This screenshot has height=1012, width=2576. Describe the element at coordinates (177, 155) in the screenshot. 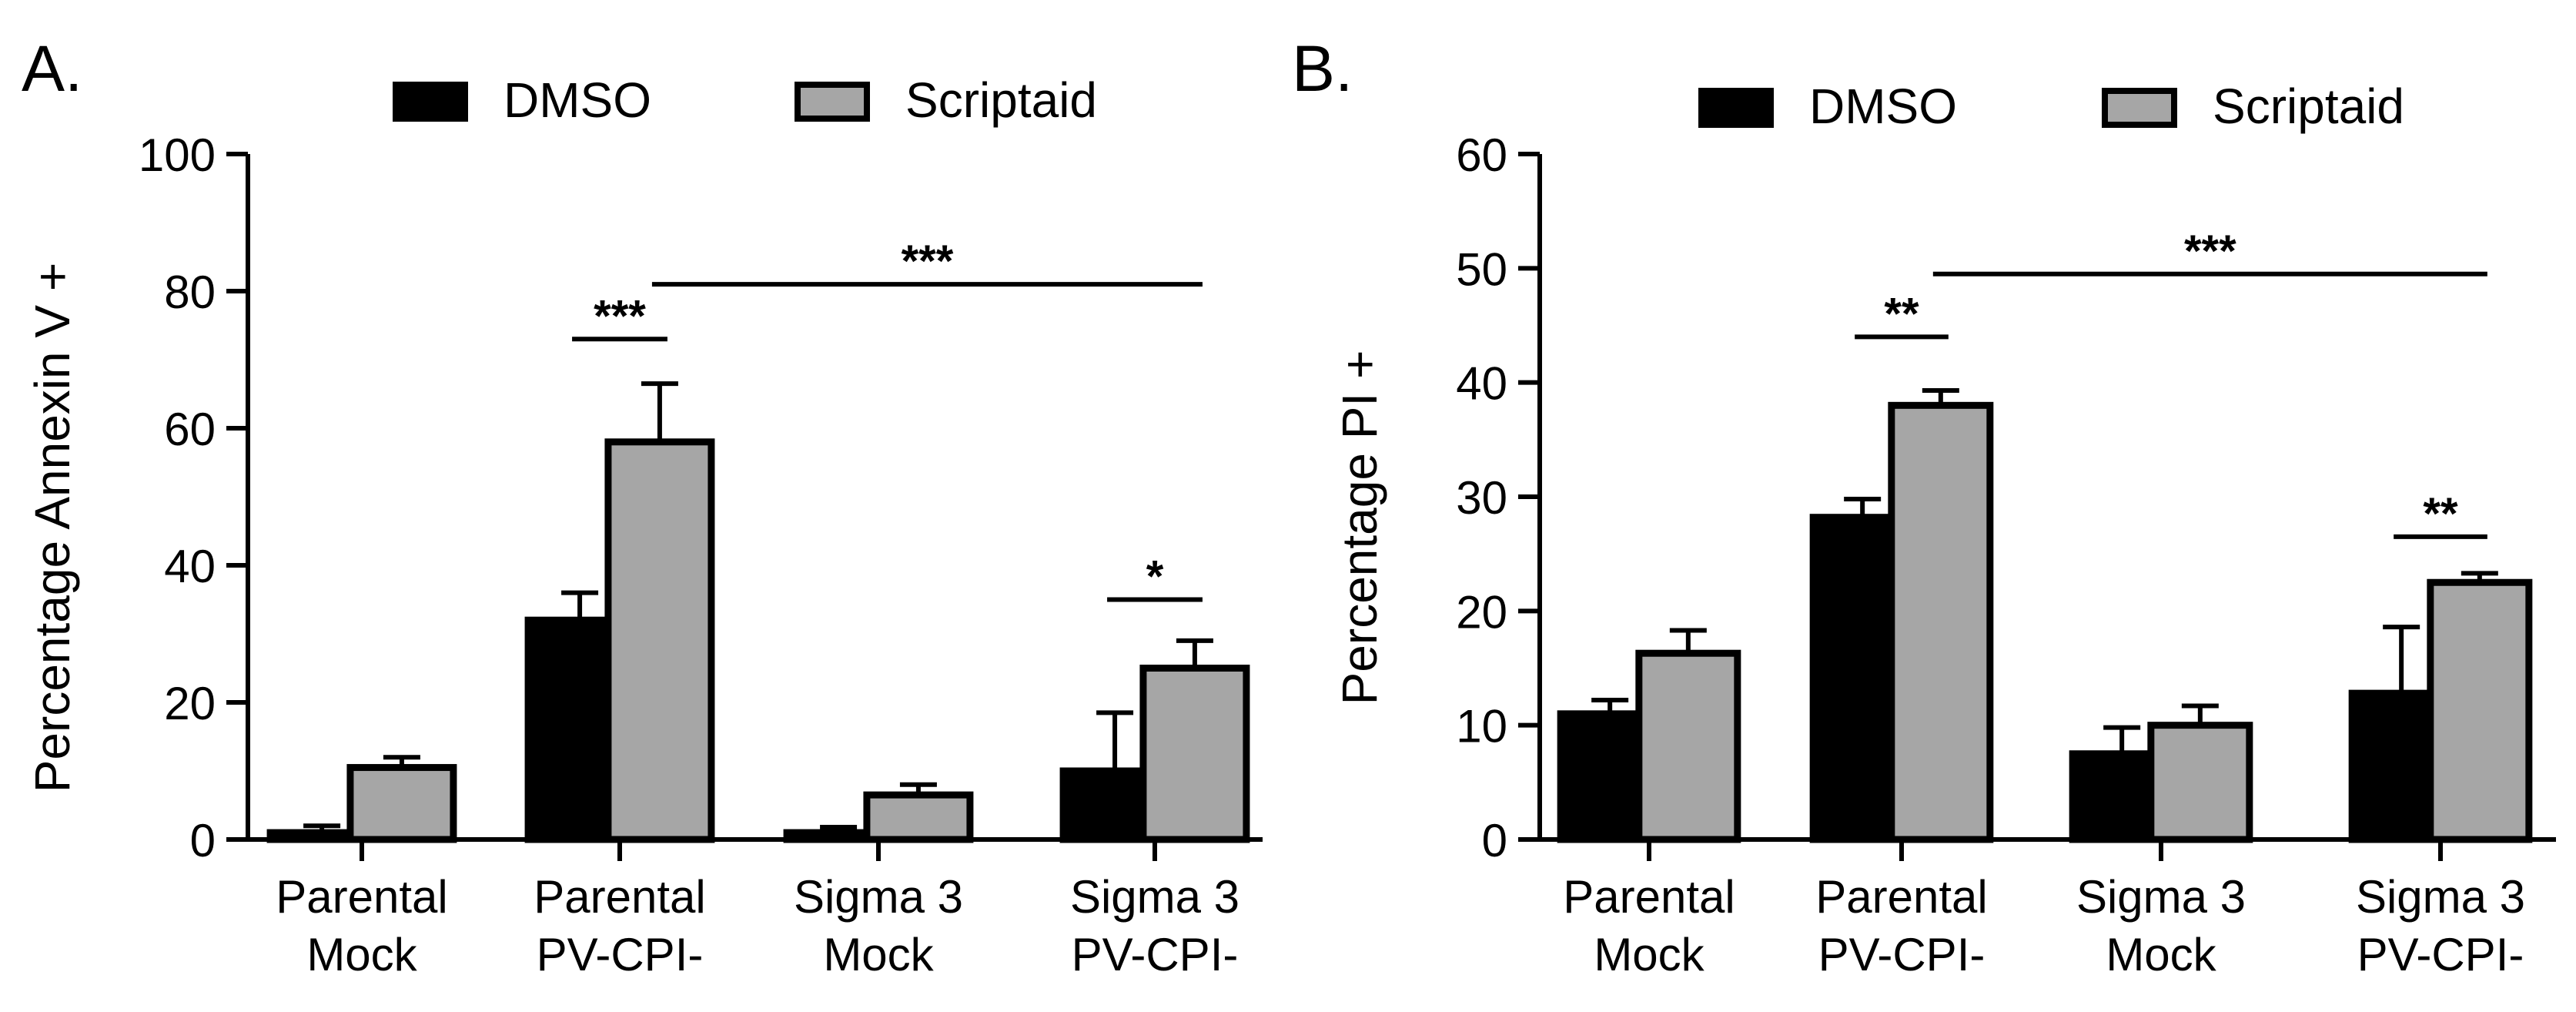

I see `y-tick-label: 100` at that location.